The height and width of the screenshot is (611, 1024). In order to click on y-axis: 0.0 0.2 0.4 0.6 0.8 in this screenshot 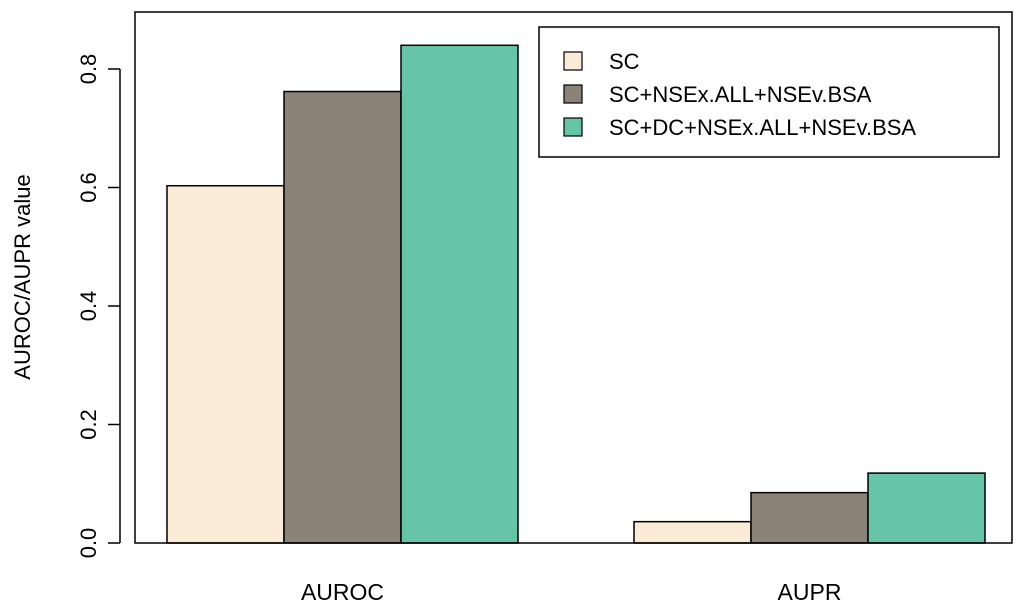, I will do `click(98, 306)`.